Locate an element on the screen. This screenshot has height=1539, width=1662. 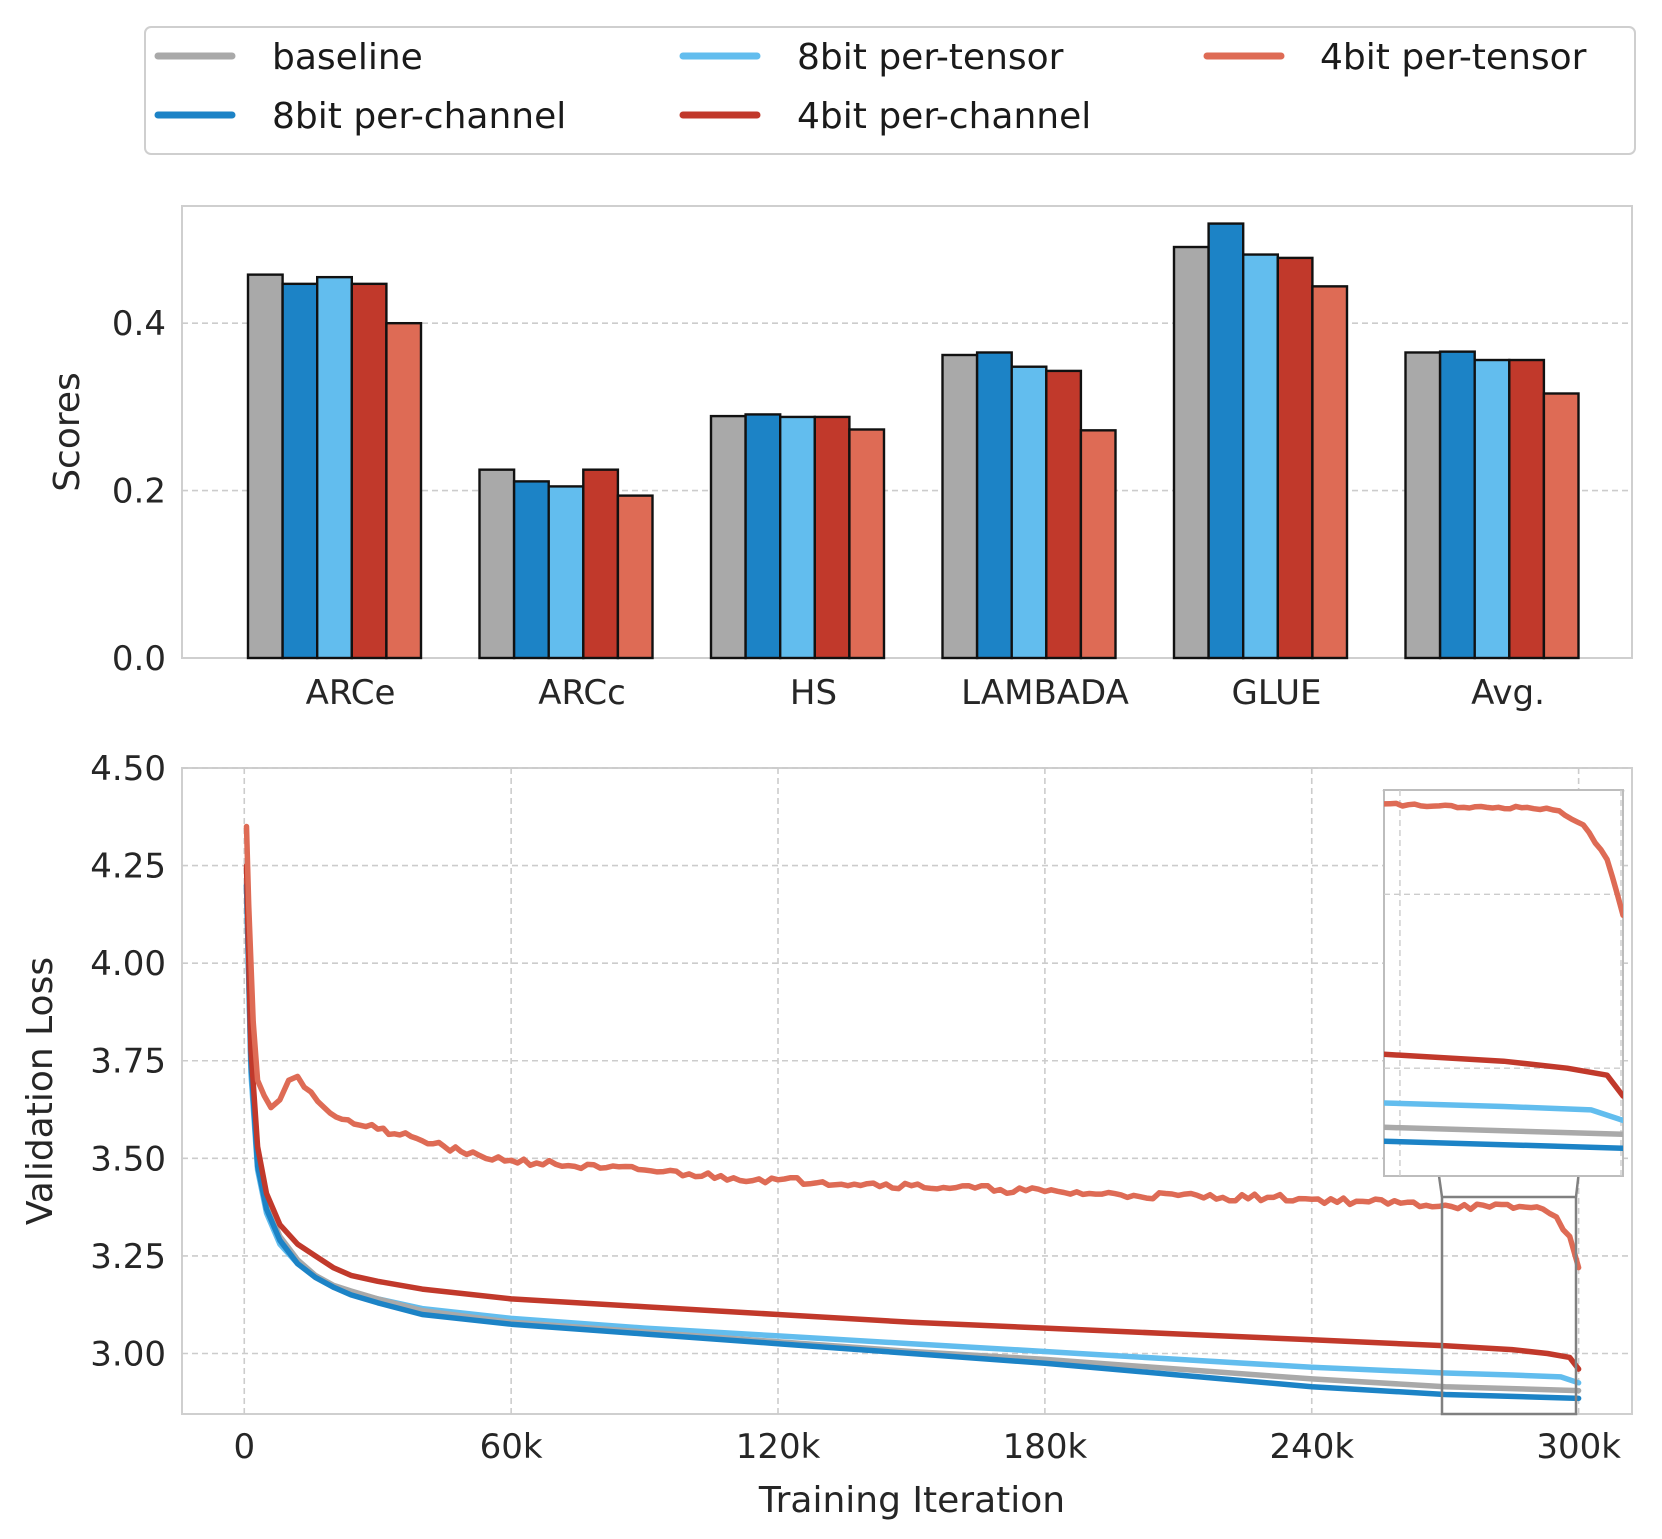
bar-4bit-per-channel-hs is located at coordinates (832, 537).